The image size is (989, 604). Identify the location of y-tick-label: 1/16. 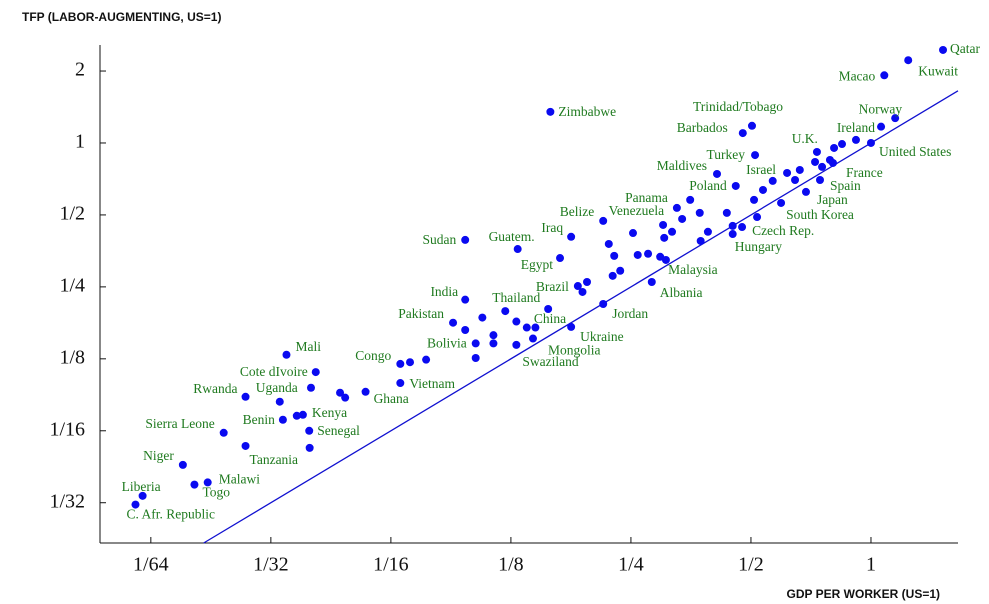
(67, 429).